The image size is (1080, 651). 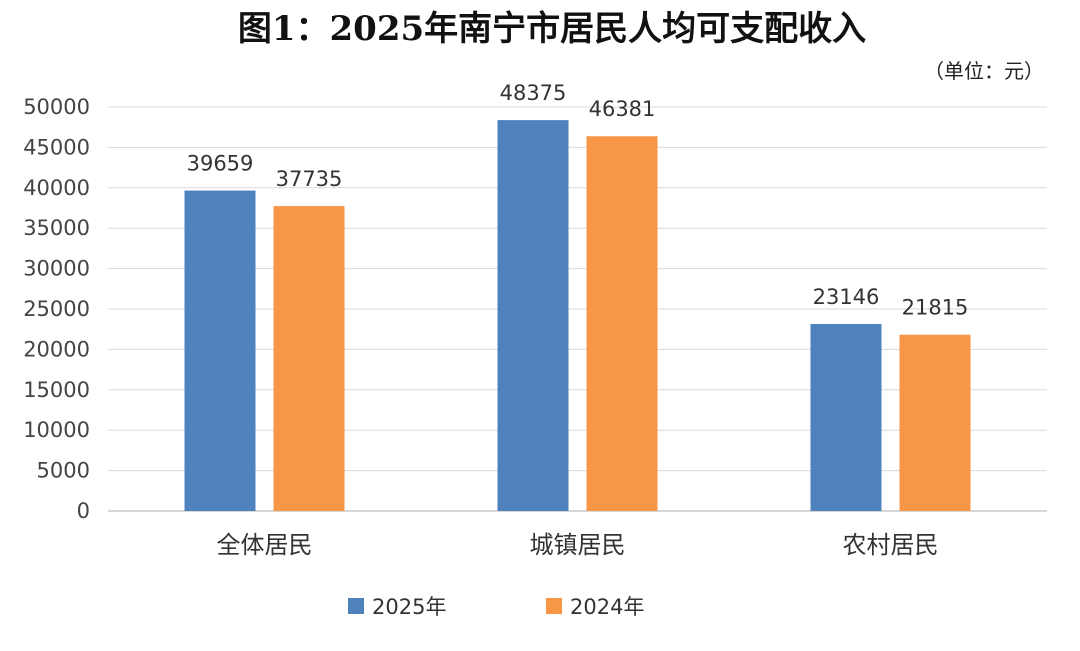 I want to click on y-tick-label: 25000, so click(x=56, y=309).